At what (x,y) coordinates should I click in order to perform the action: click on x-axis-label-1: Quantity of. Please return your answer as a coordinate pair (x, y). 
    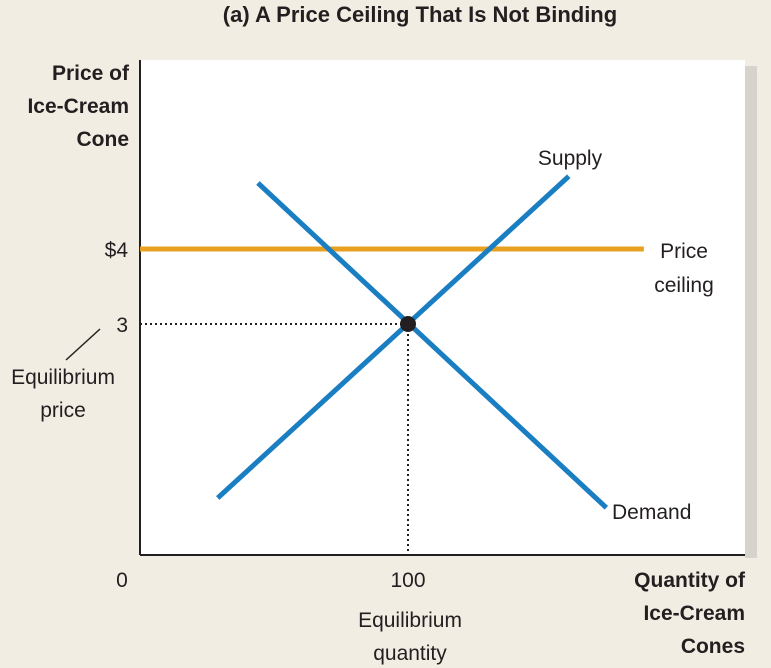
    Looking at the image, I should click on (690, 580).